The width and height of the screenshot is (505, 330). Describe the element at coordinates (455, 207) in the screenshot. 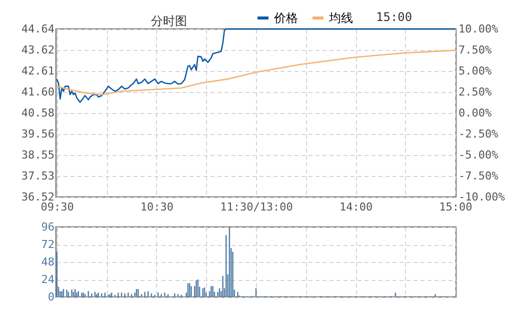

I see `x-tick-label: 15:00` at that location.